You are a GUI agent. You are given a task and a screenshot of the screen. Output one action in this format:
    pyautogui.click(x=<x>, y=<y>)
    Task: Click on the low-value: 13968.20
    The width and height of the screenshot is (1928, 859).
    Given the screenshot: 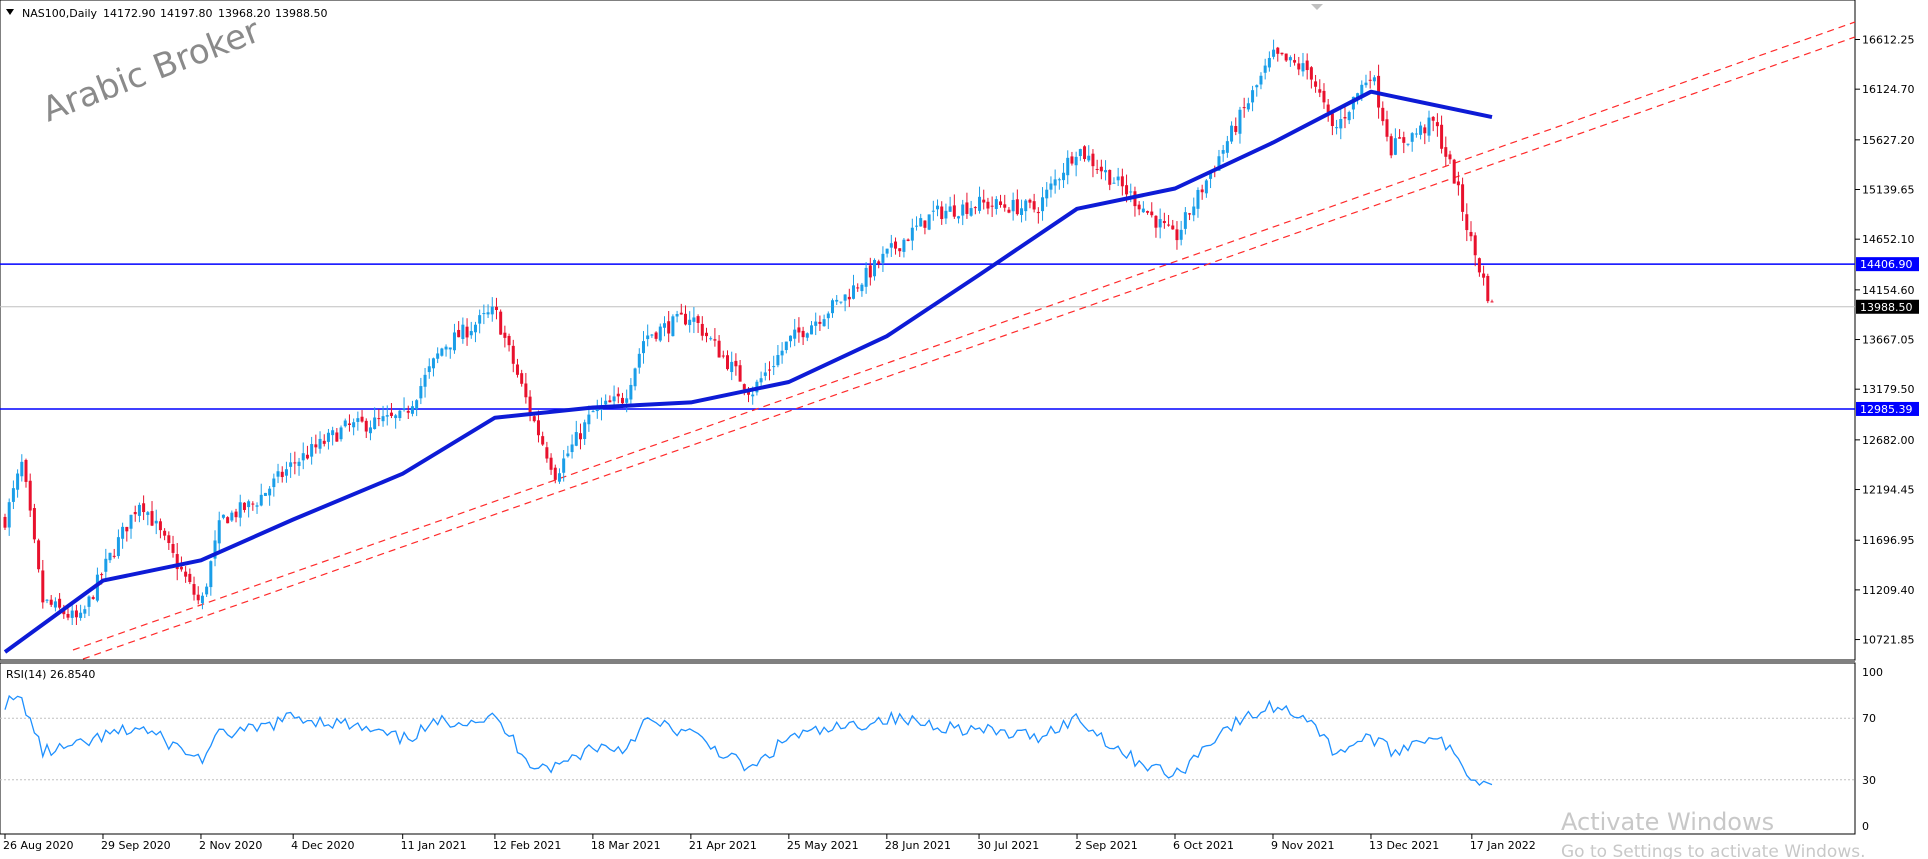 What is the action you would take?
    pyautogui.click(x=244, y=13)
    